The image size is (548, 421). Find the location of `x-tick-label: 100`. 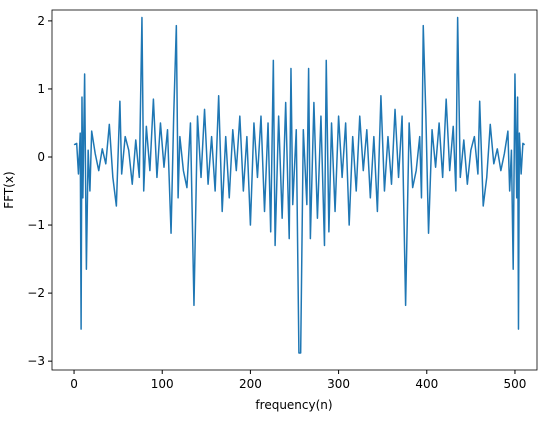

x-tick-label: 100 is located at coordinates (162, 384).